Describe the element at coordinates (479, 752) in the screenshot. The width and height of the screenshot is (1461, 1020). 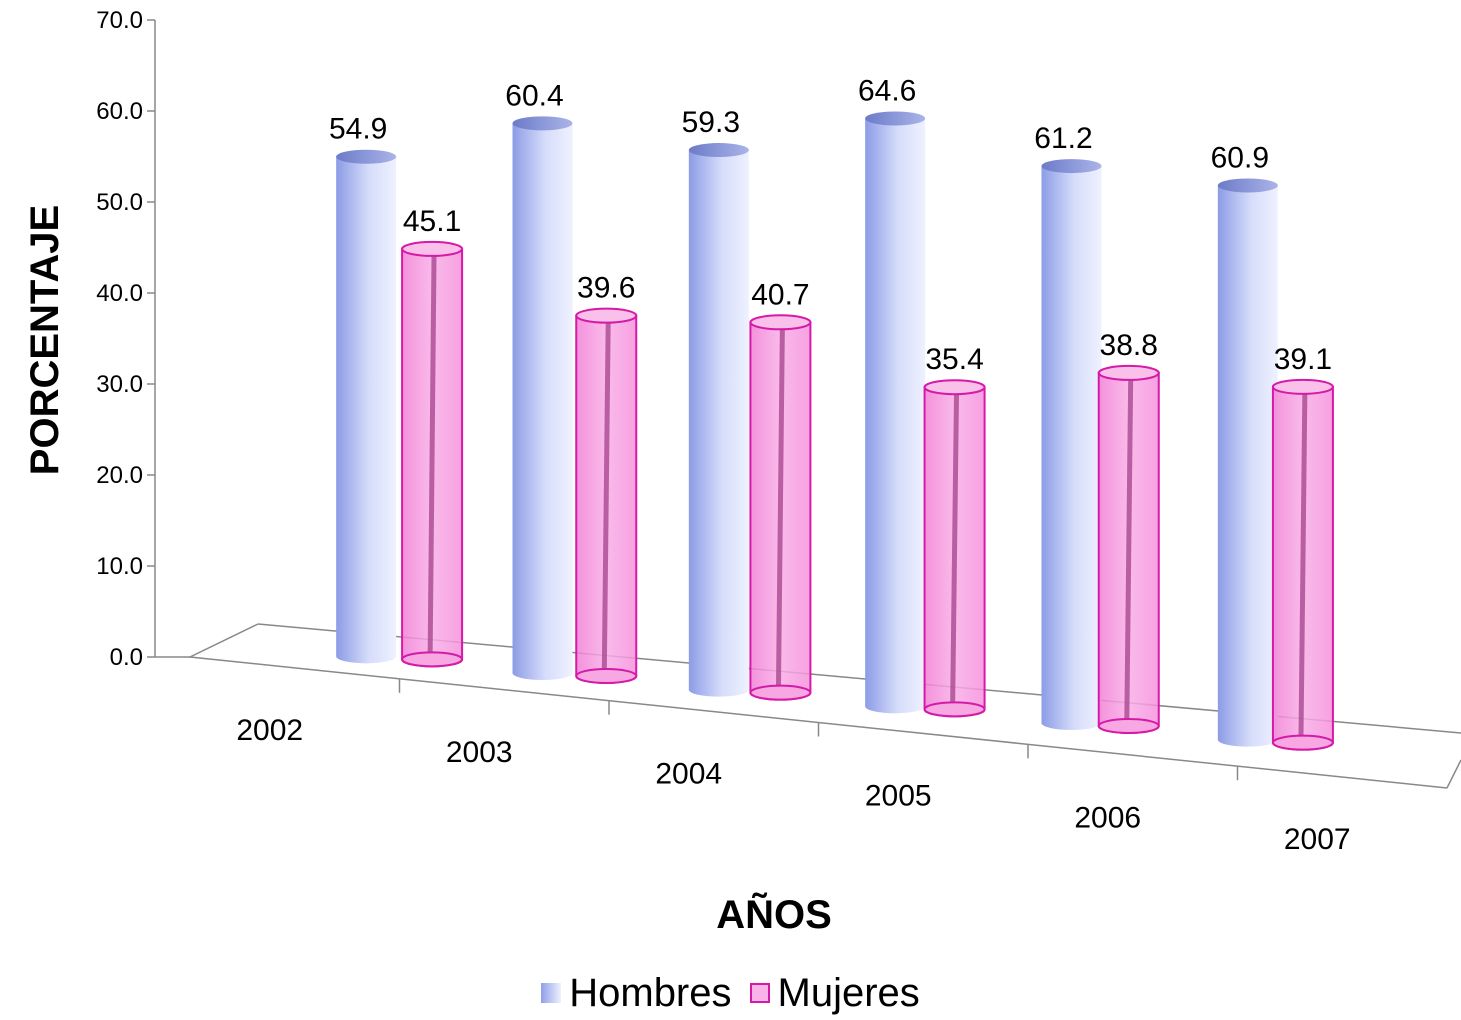
I see `x-tick-label: 2003` at that location.